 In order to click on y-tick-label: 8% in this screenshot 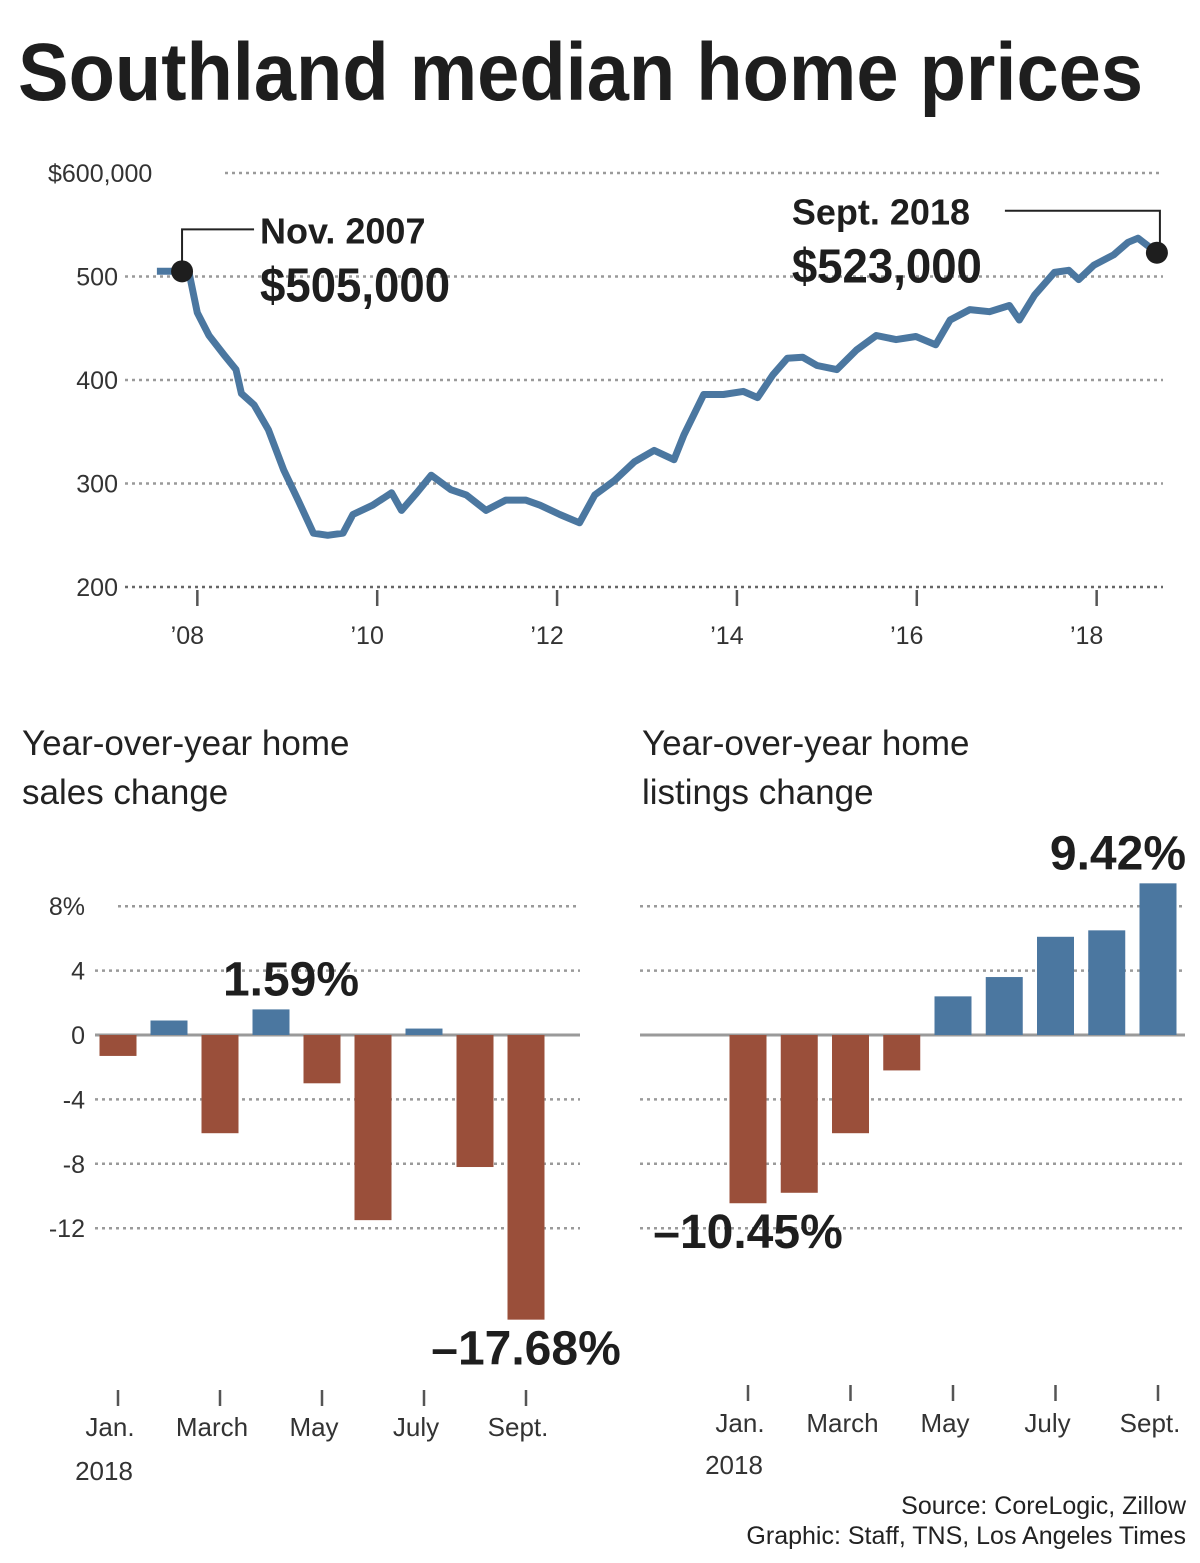, I will do `click(67, 907)`.